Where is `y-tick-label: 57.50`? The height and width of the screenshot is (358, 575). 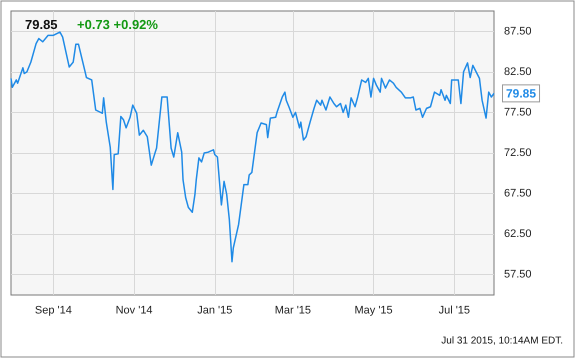 y-tick-label: 57.50 is located at coordinates (518, 274).